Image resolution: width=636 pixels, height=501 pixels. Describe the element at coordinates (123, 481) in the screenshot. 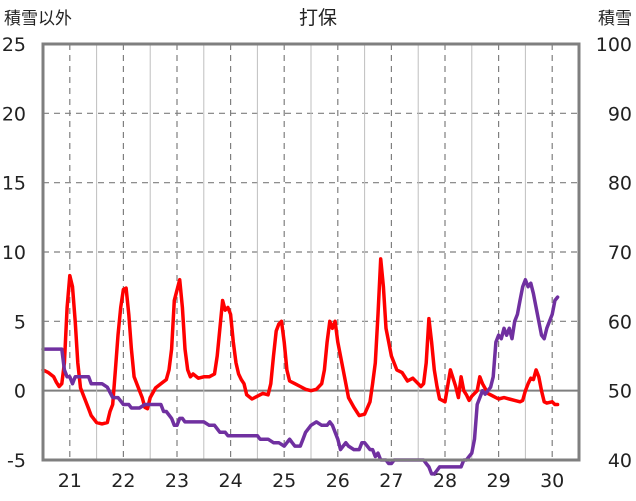

I see `x-tick-label: 22` at that location.